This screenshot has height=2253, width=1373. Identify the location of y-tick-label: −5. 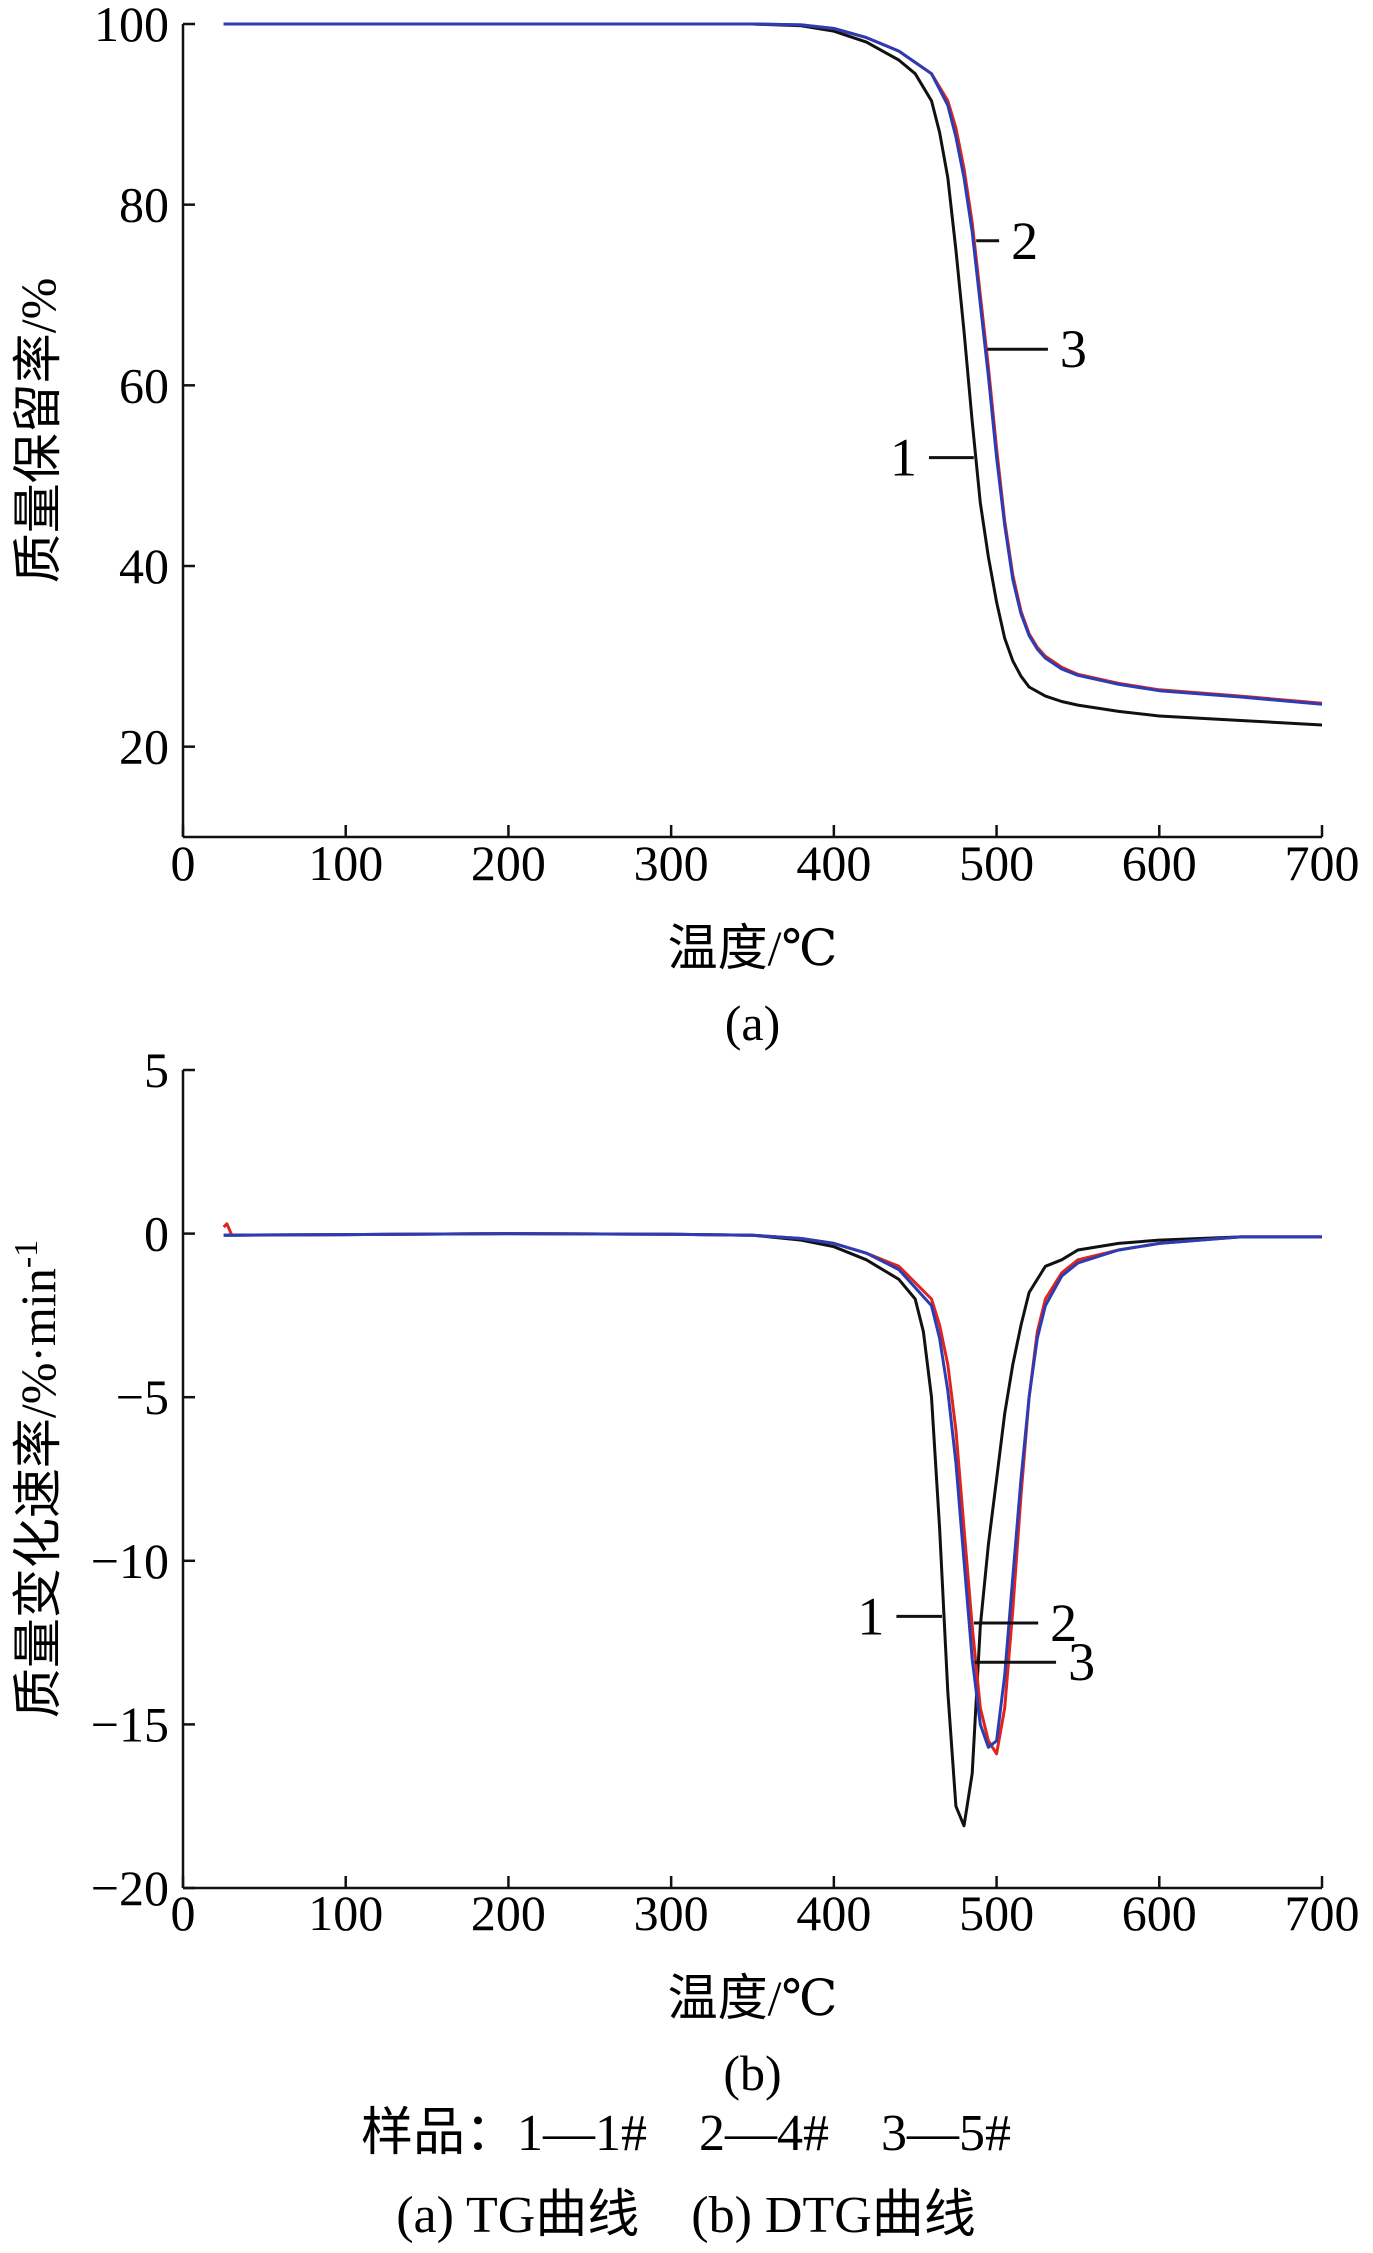
(142, 1397).